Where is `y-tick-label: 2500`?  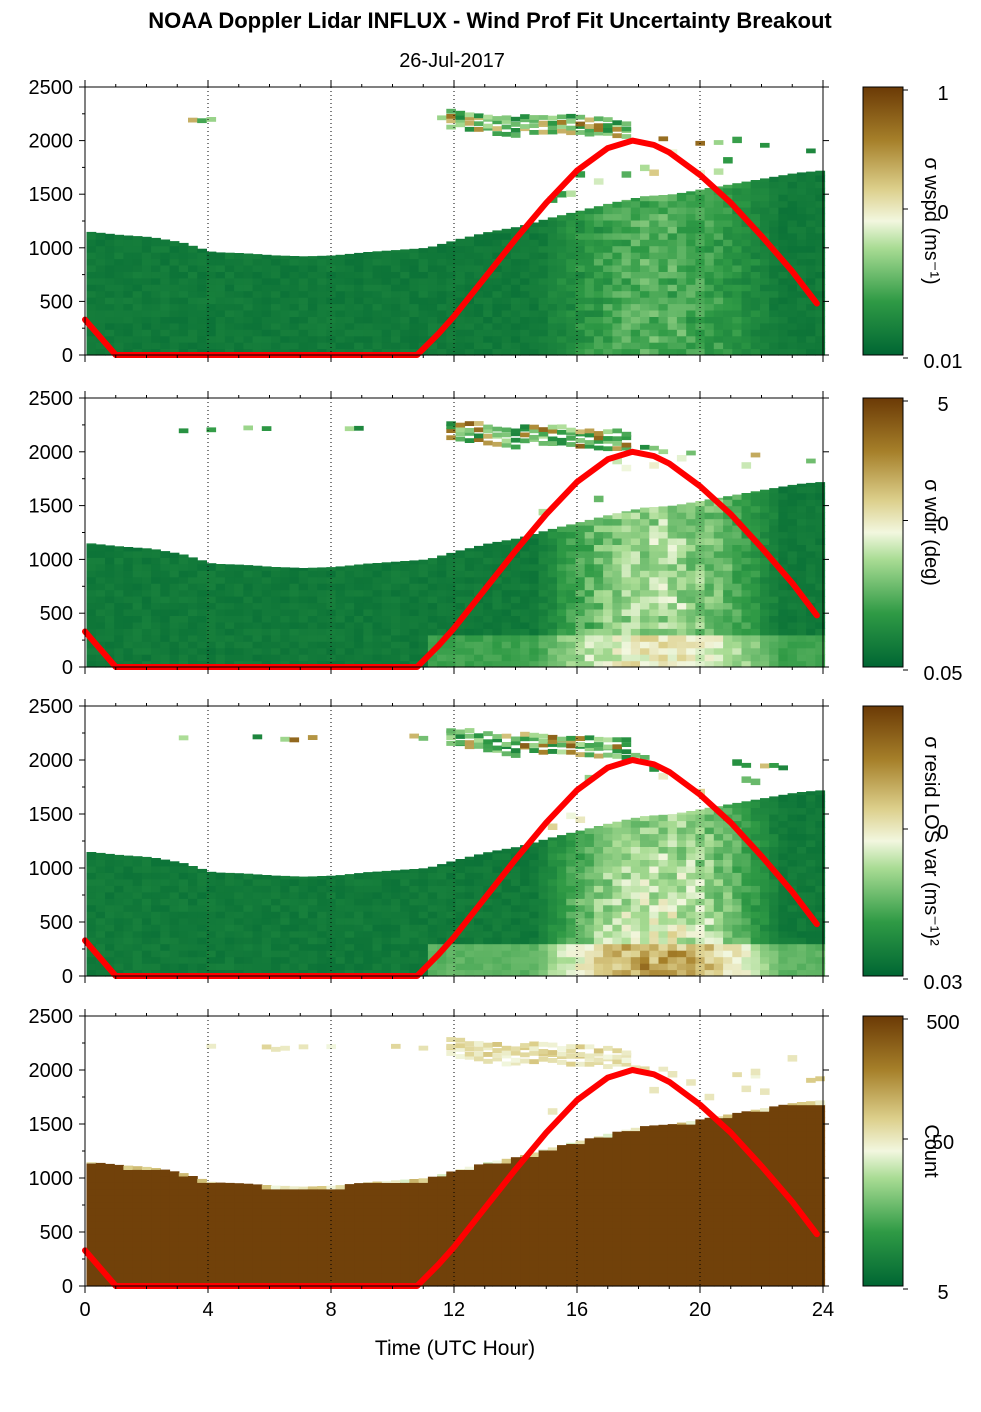 y-tick-label: 2500 is located at coordinates (51, 88).